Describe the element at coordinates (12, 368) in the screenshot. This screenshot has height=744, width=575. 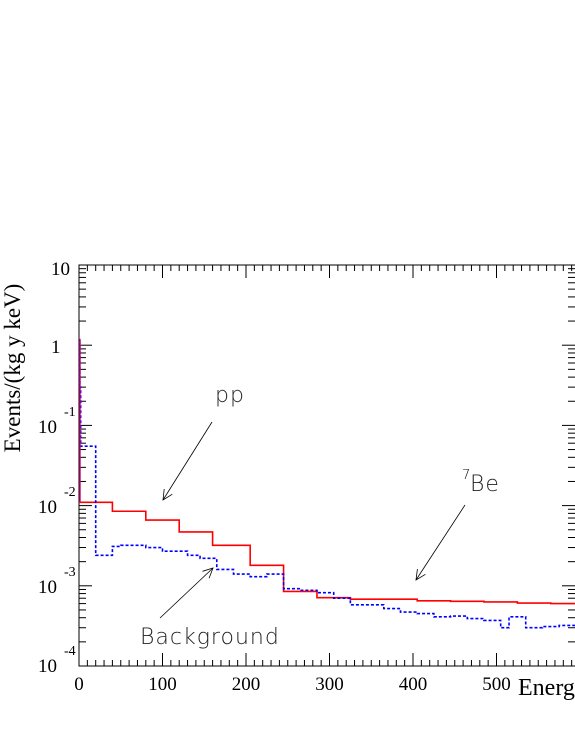
I see `y-axis-title: Events/(kg y keV)` at that location.